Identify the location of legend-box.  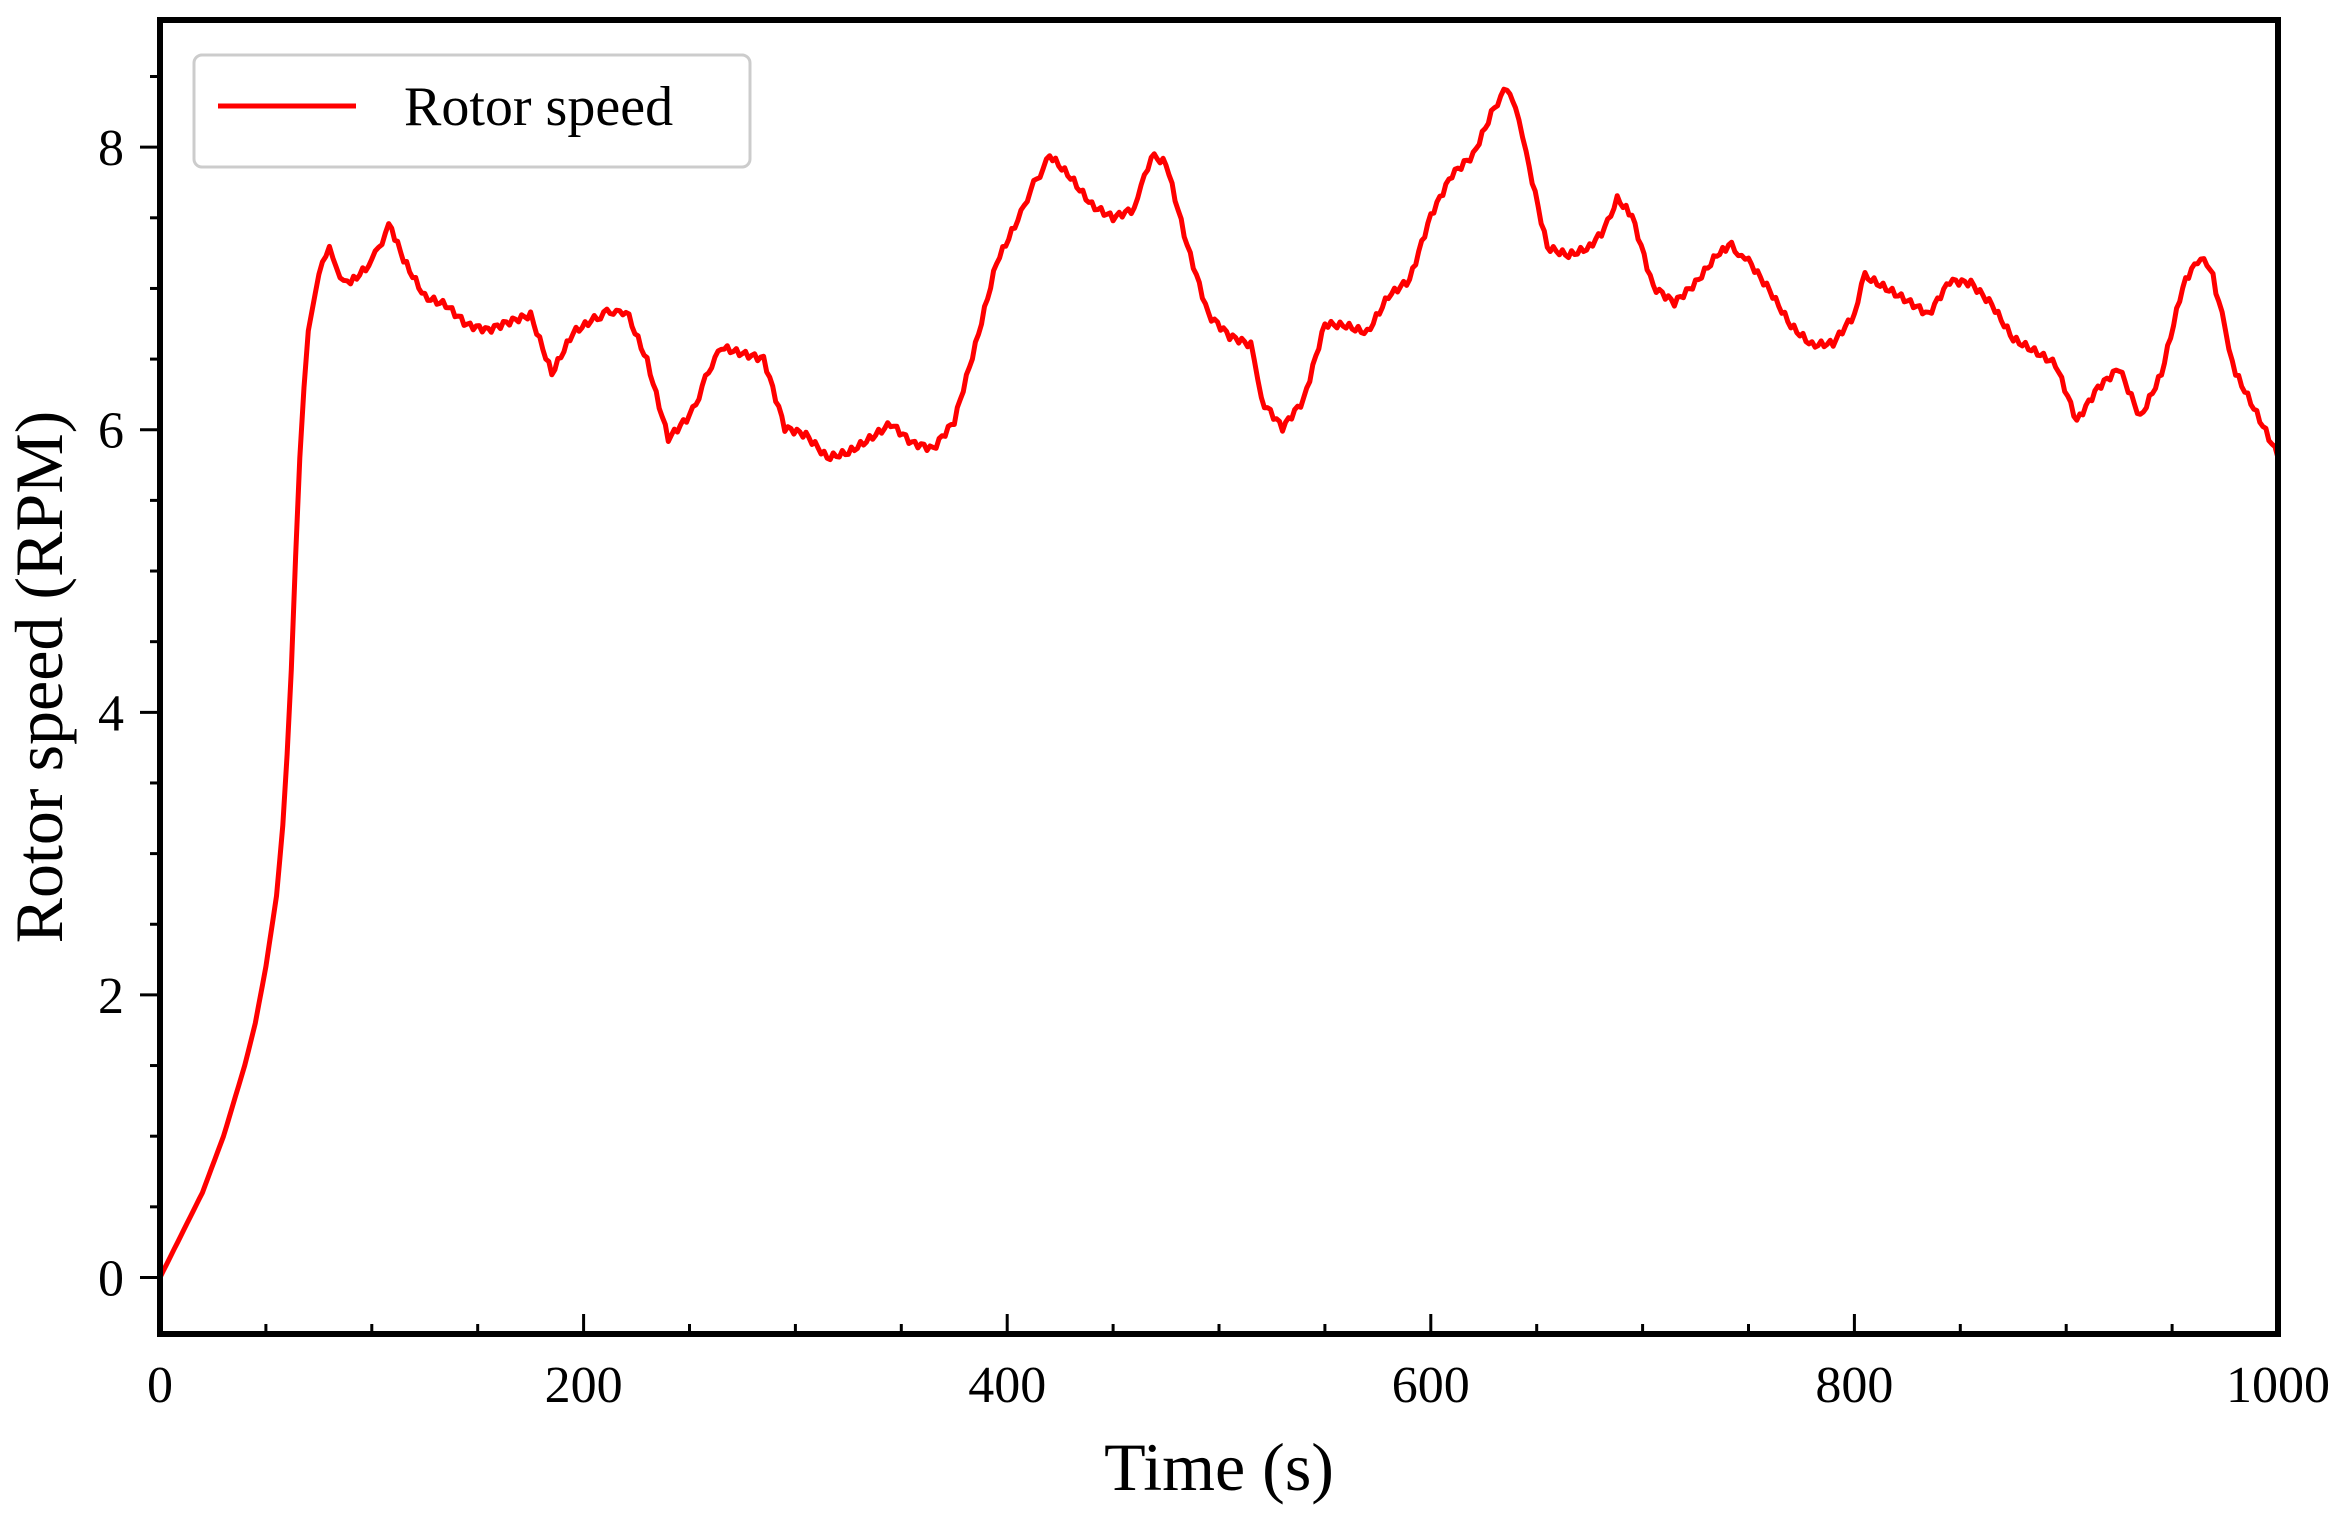
(472, 111).